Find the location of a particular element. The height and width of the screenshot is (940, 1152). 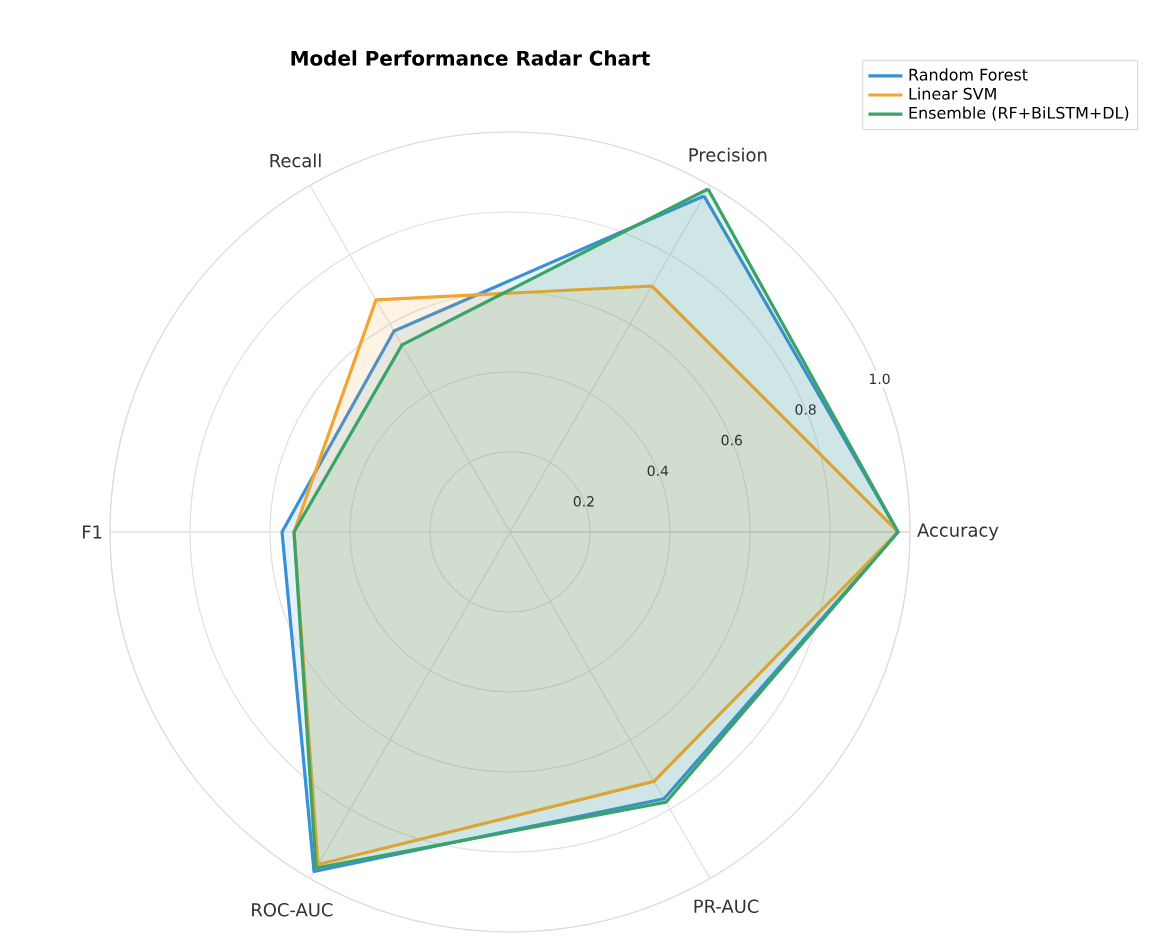

spoke-label: Recall is located at coordinates (295, 160).